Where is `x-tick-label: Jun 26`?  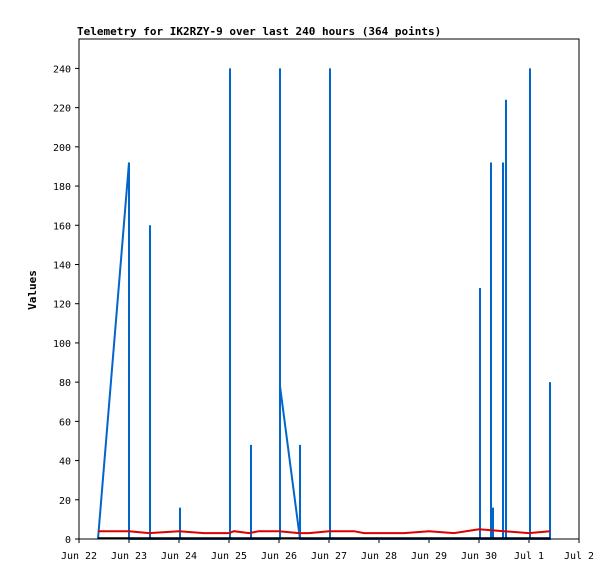 x-tick-label: Jun 26 is located at coordinates (279, 556).